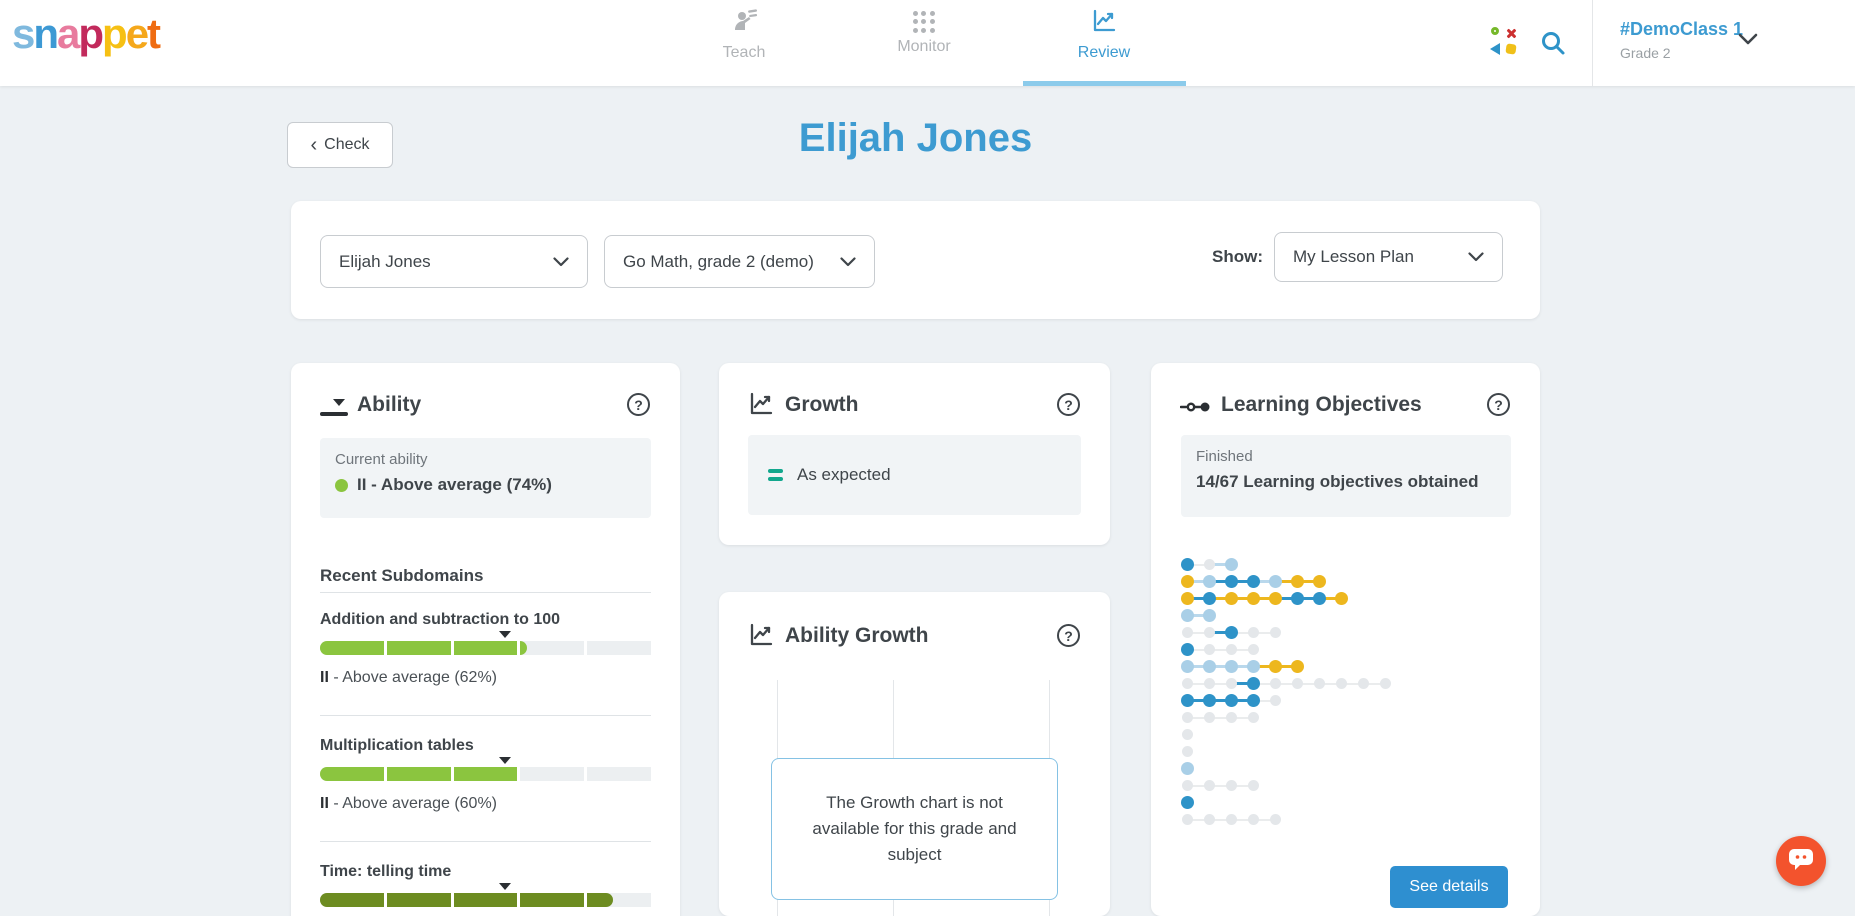 The image size is (1855, 916). What do you see at coordinates (86, 33) in the screenshot?
I see `snappet-logo: snappet` at bounding box center [86, 33].